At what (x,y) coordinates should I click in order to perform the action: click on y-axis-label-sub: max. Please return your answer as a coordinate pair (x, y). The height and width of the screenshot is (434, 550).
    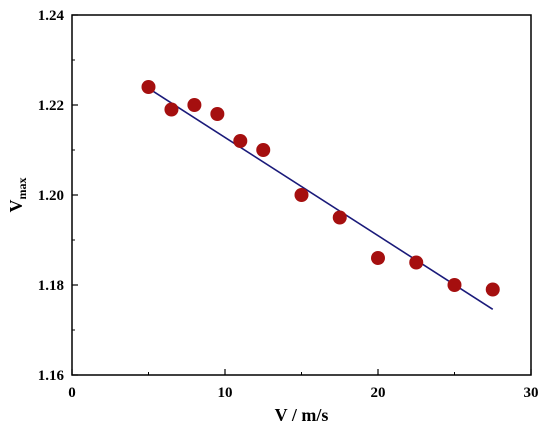
    Looking at the image, I should click on (22, 189).